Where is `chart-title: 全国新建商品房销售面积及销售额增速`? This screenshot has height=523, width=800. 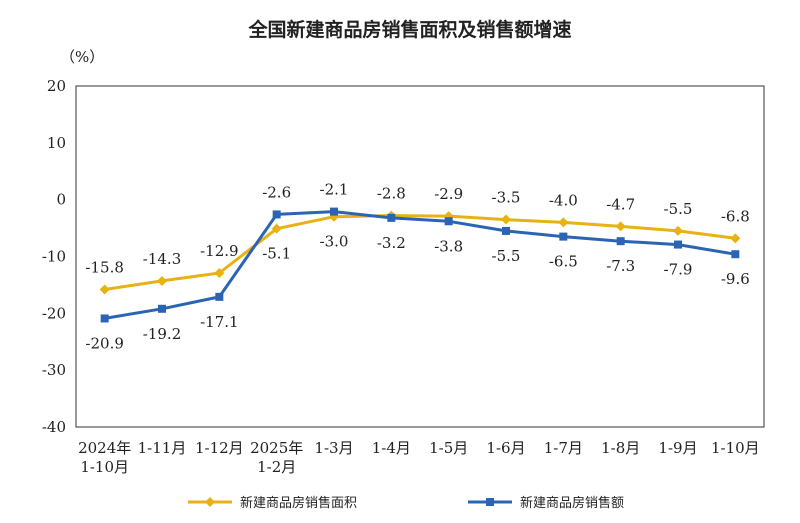 chart-title: 全国新建商品房销售面积及销售额增速 is located at coordinates (409, 29).